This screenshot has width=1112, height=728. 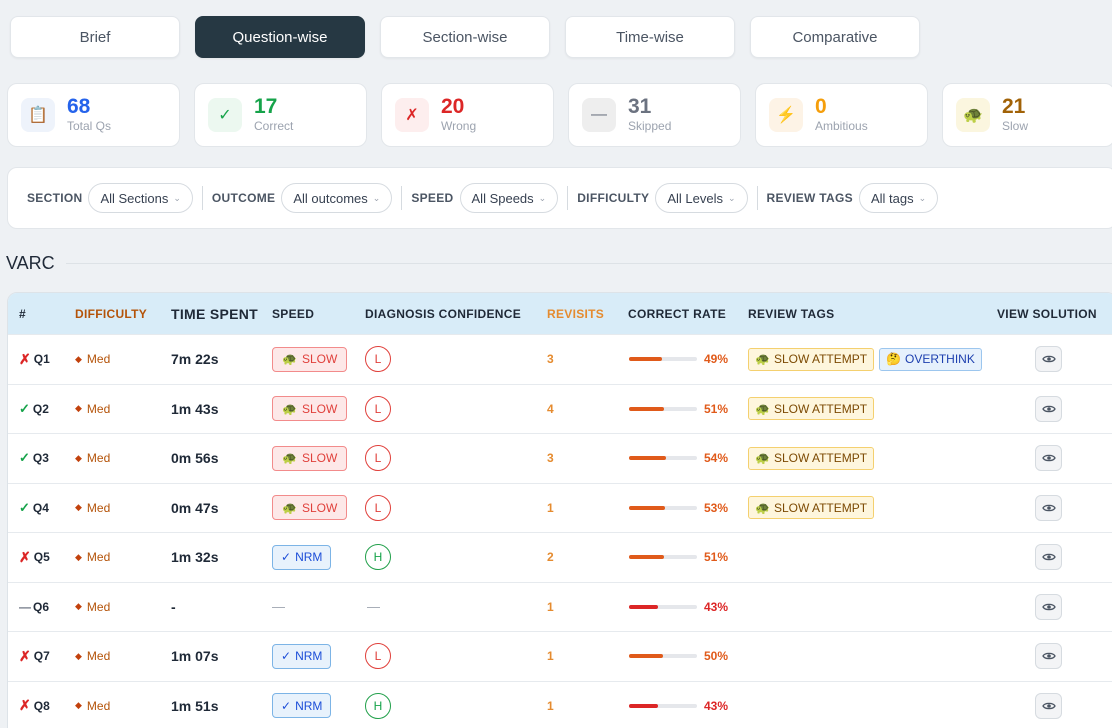 I want to click on speed-cell: 🐢 SLOW, so click(x=318, y=458).